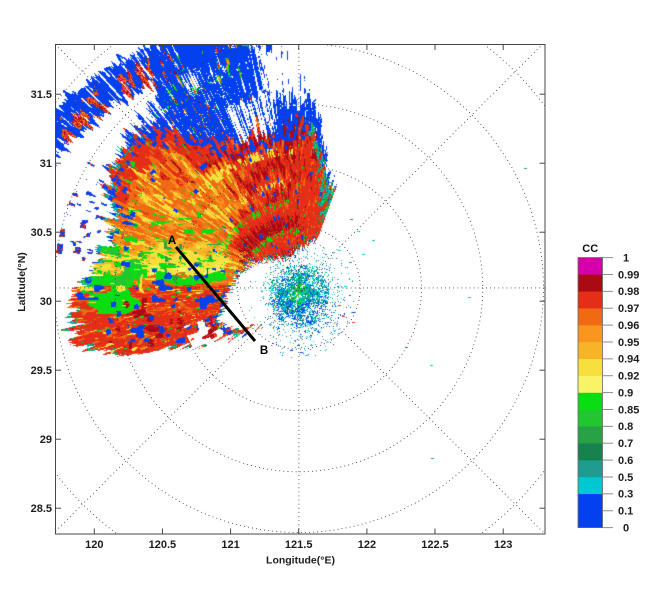  Describe the element at coordinates (628, 275) in the screenshot. I see `svg-text: 0.99` at that location.